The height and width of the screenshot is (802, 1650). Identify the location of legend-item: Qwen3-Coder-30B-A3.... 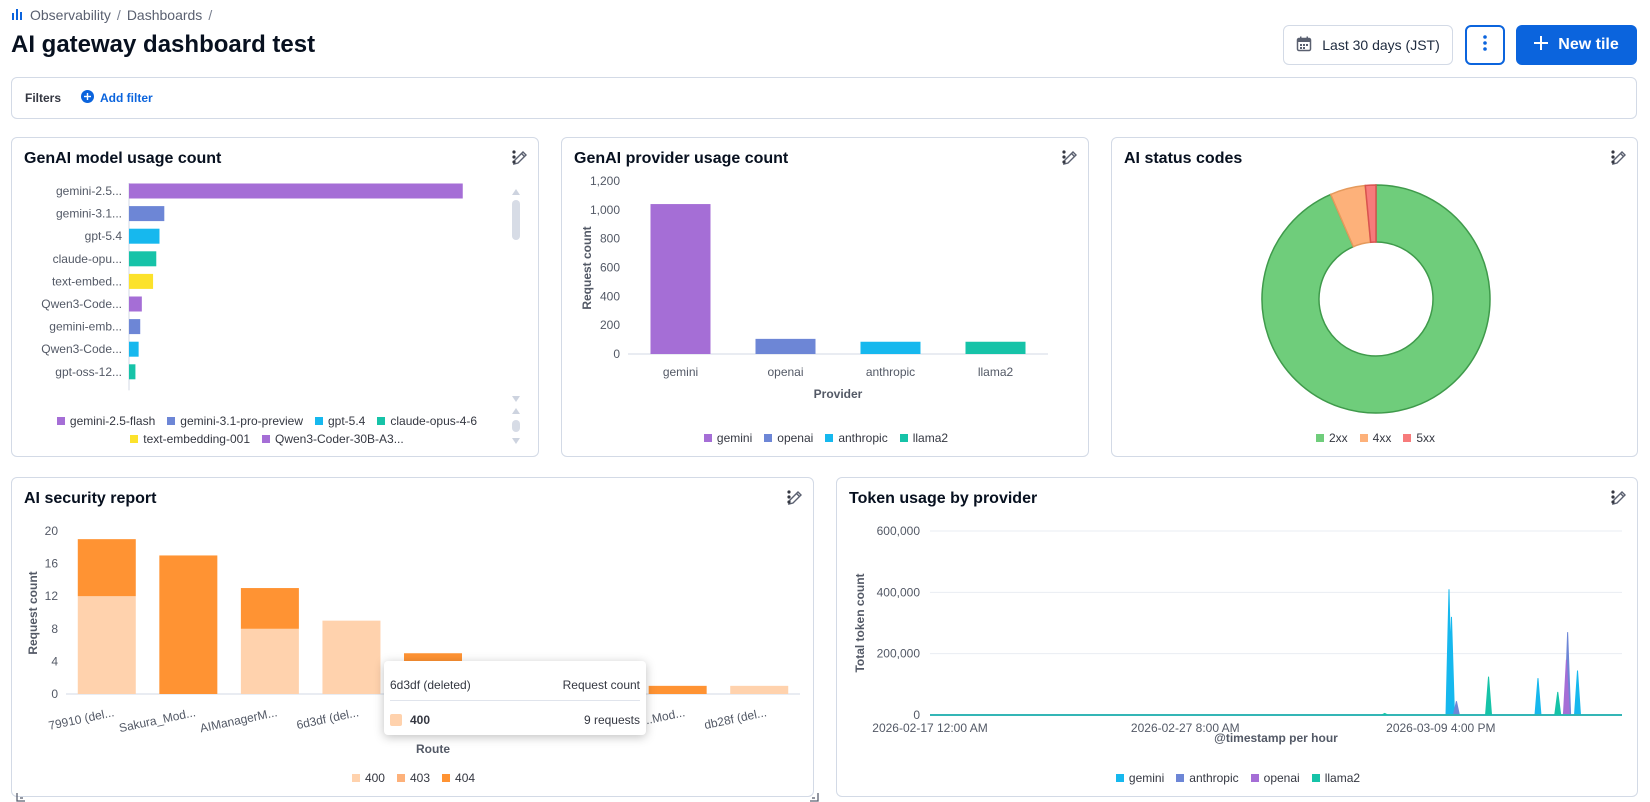
(333, 439).